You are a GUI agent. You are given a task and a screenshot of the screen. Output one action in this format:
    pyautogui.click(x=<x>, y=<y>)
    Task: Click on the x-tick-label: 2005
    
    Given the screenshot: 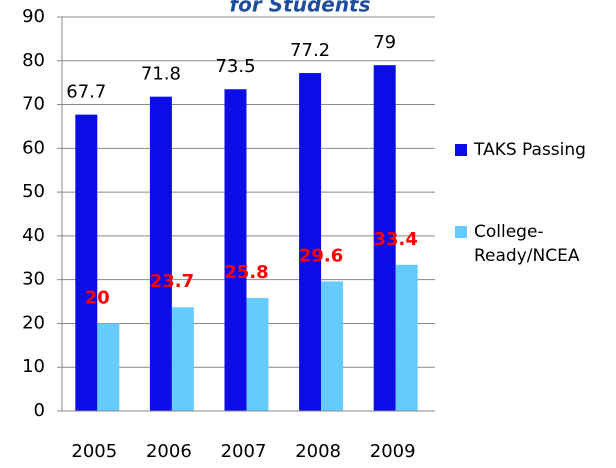 What is the action you would take?
    pyautogui.click(x=94, y=451)
    